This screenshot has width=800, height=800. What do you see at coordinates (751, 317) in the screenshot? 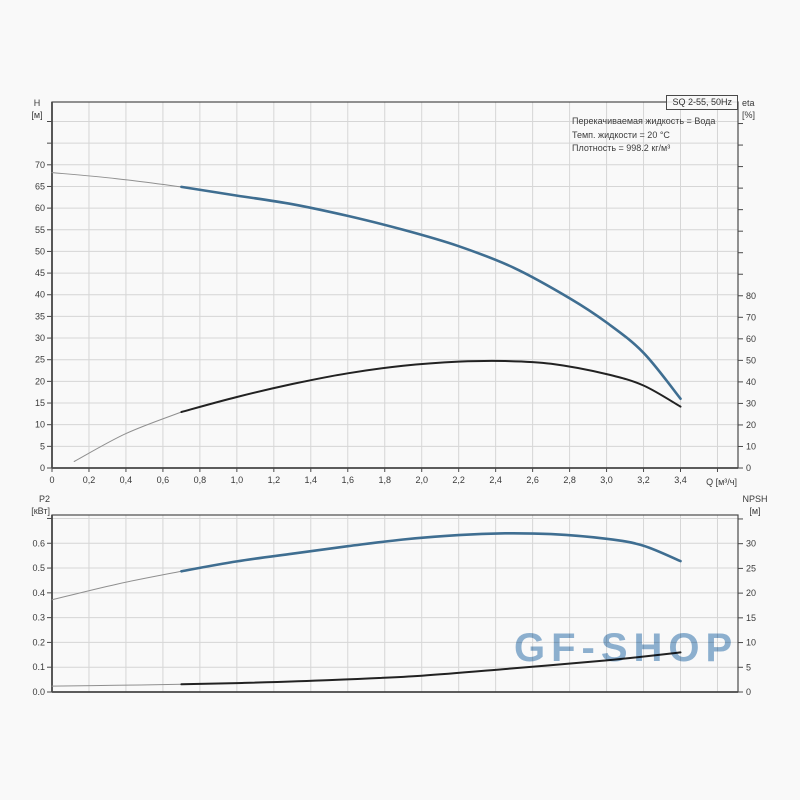
I see `right-tick-label: 70` at bounding box center [751, 317].